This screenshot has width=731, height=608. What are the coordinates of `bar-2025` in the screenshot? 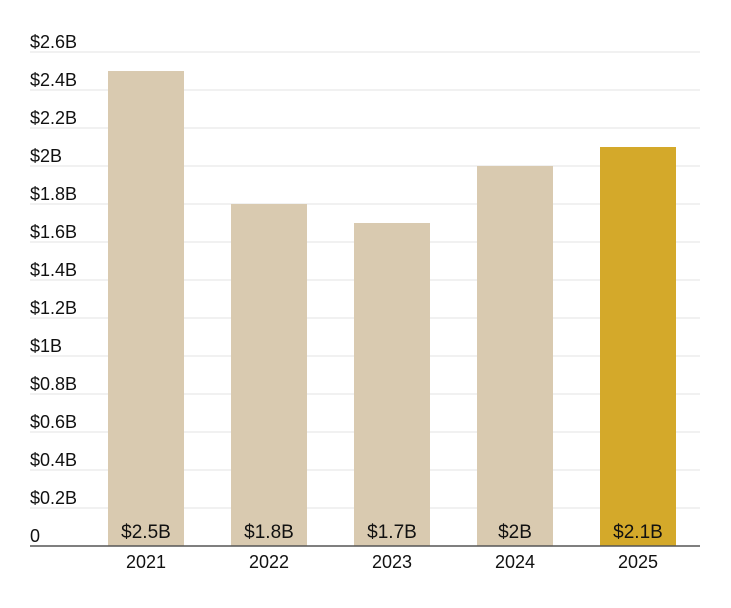 It's located at (638, 346).